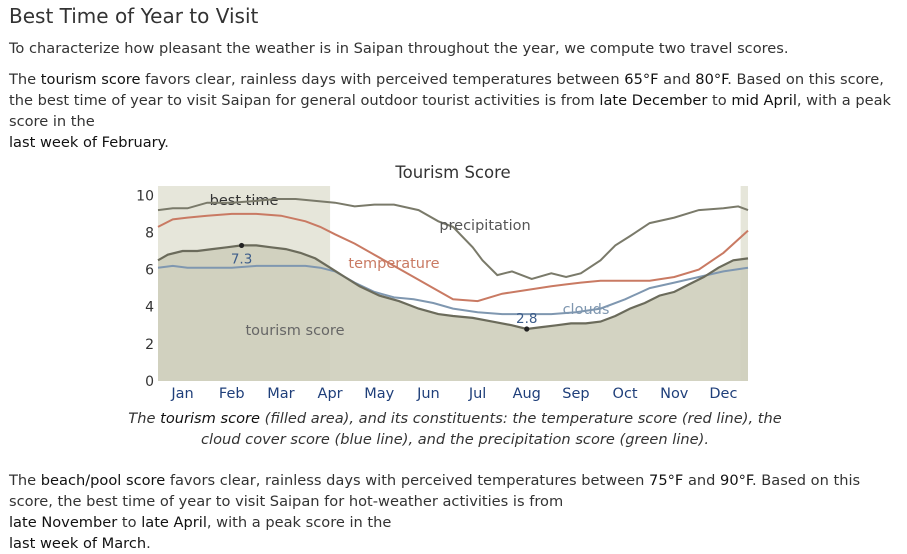  I want to click on x-tick-label: Jan, so click(181, 394).